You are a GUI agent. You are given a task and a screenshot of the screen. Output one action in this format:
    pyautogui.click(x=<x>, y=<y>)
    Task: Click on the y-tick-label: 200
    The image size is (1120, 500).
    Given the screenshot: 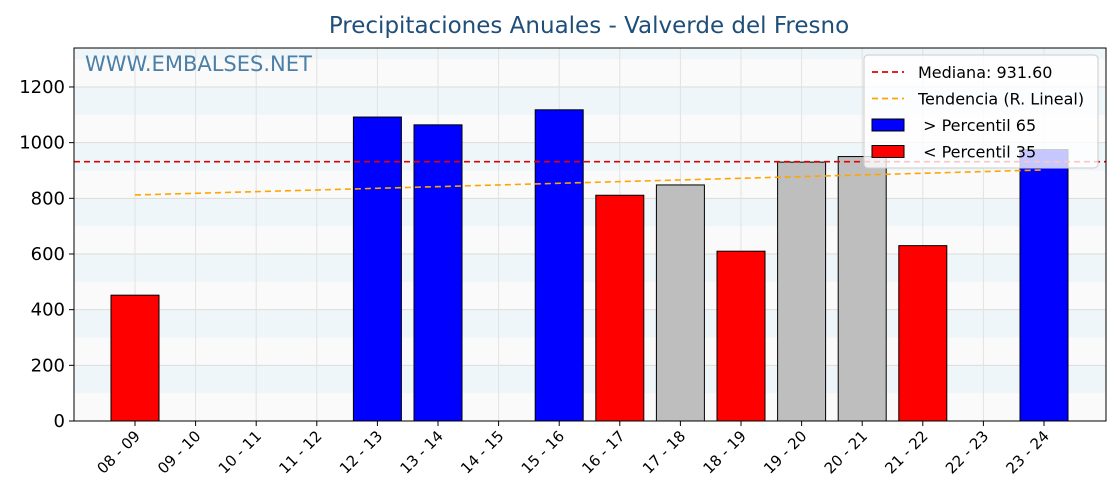 What is the action you would take?
    pyautogui.click(x=48, y=365)
    